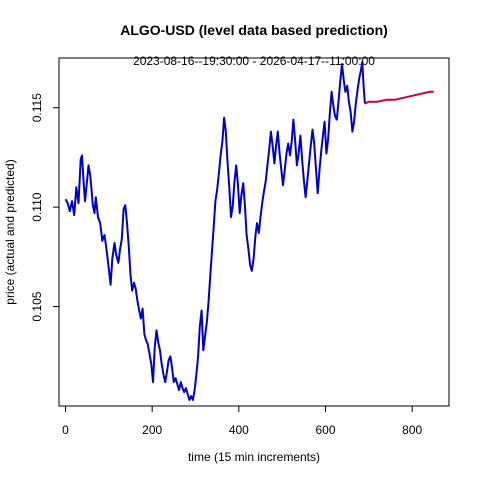 The height and width of the screenshot is (480, 480). I want to click on y-tick-label: 0.105, so click(37, 306).